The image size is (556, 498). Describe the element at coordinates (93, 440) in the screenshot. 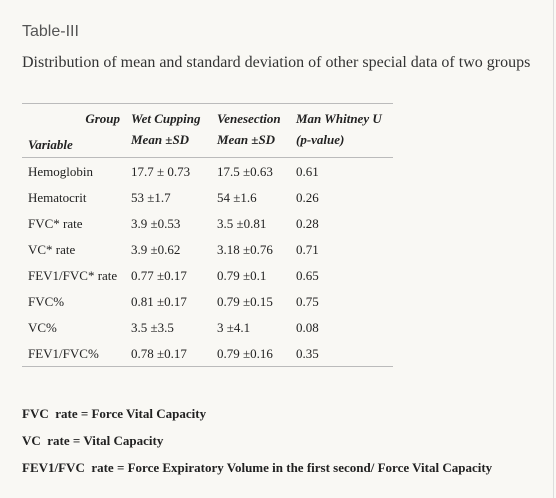

I see `footnote: VC rate = Vital Capacity` at that location.